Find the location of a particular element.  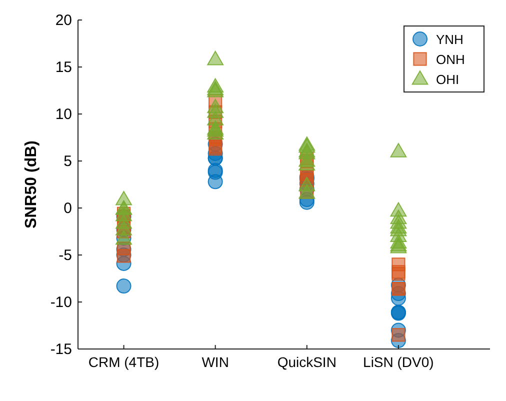

legend-label: OHI is located at coordinates (448, 79).